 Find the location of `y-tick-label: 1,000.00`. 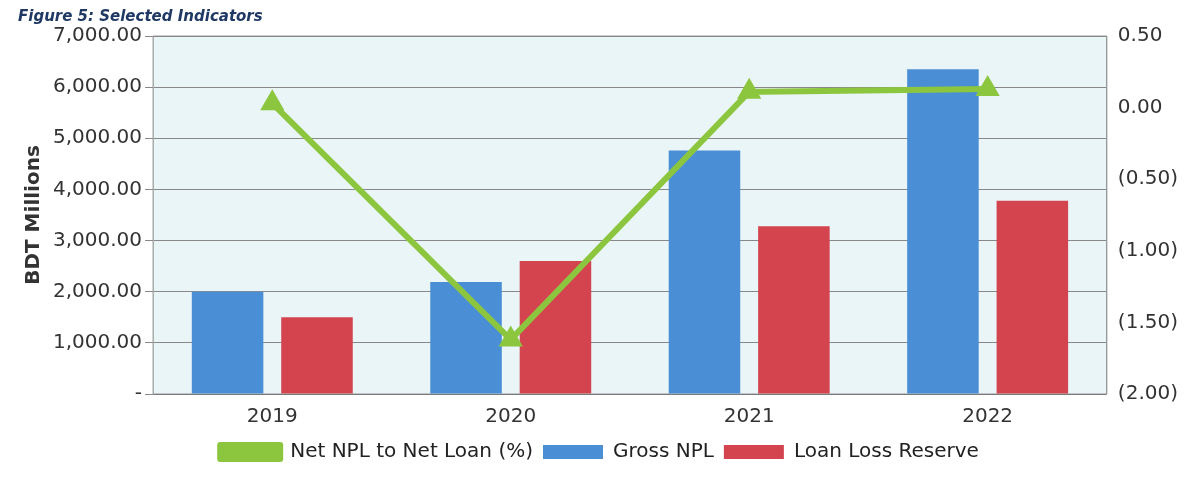

y-tick-label: 1,000.00 is located at coordinates (98, 341).